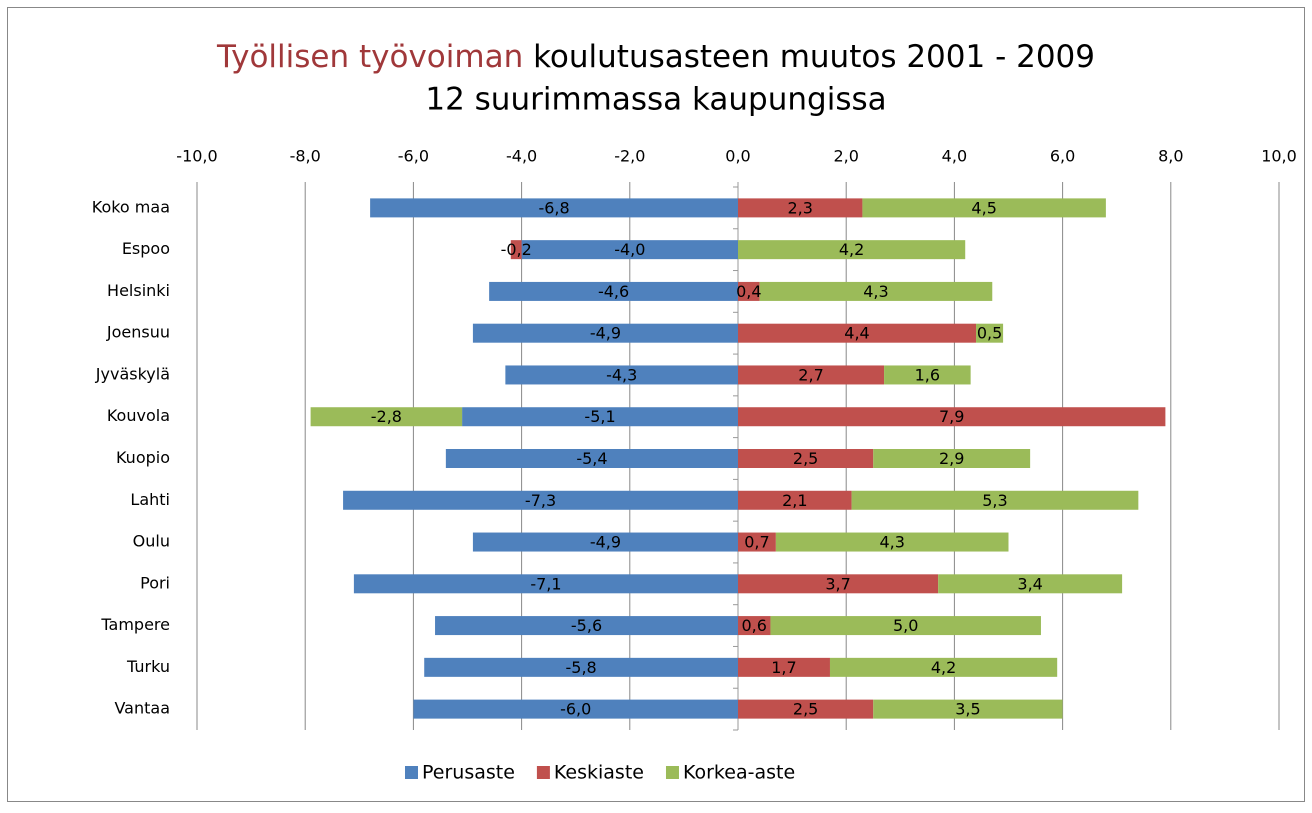 The height and width of the screenshot is (813, 1312). I want to click on x-tick-label: 4,0, so click(954, 156).